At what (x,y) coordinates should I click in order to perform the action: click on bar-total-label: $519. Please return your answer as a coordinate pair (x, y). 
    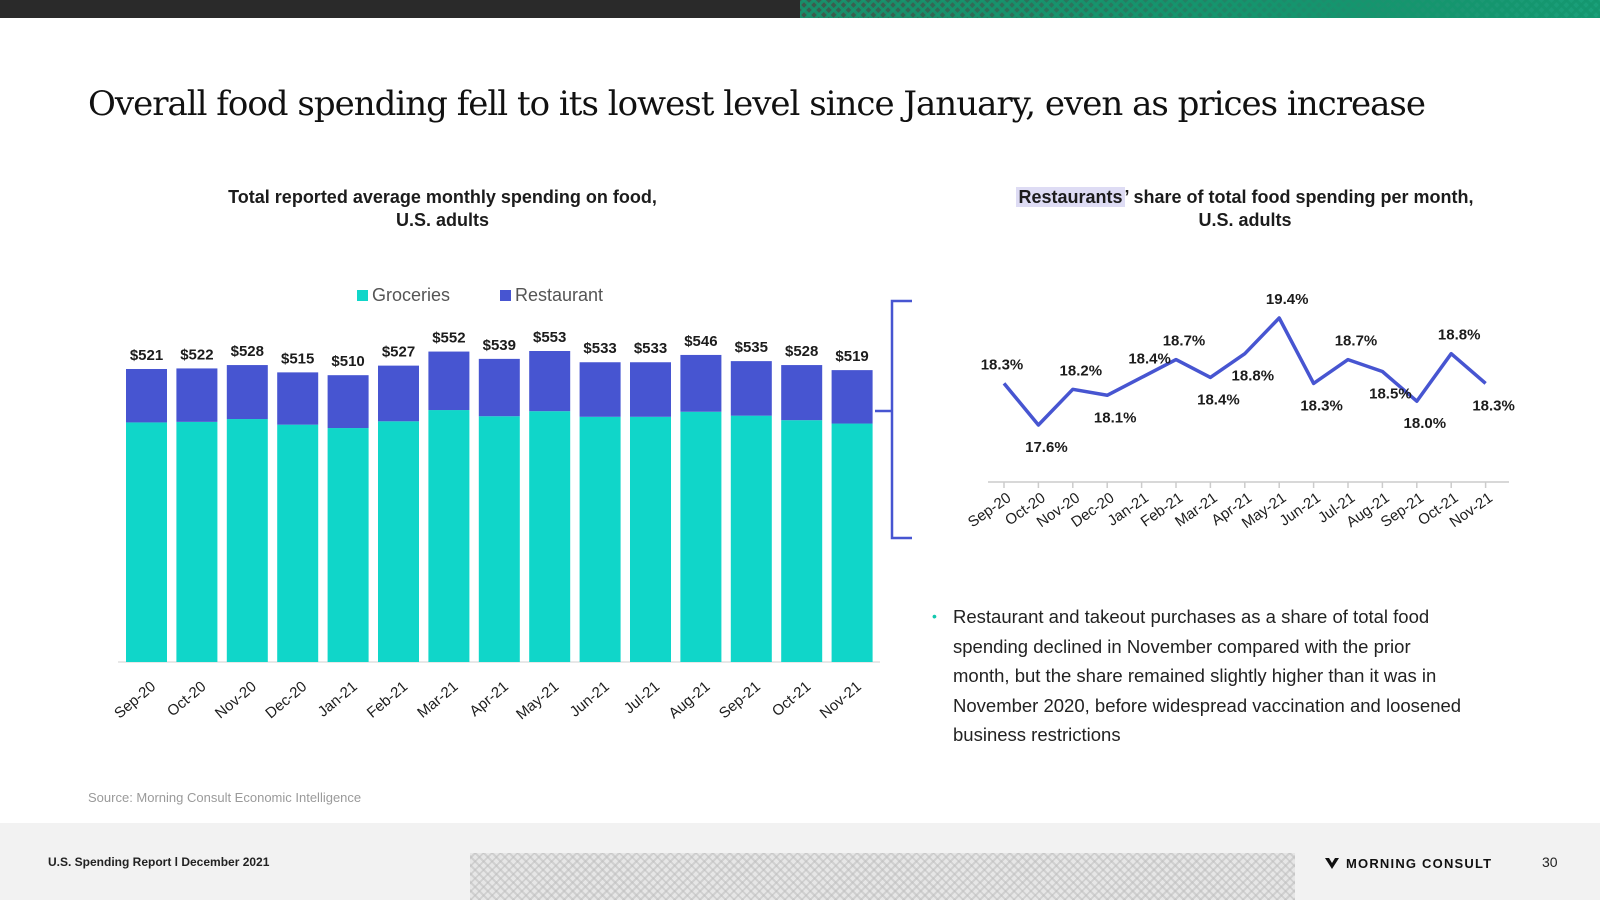
    Looking at the image, I should click on (851, 356).